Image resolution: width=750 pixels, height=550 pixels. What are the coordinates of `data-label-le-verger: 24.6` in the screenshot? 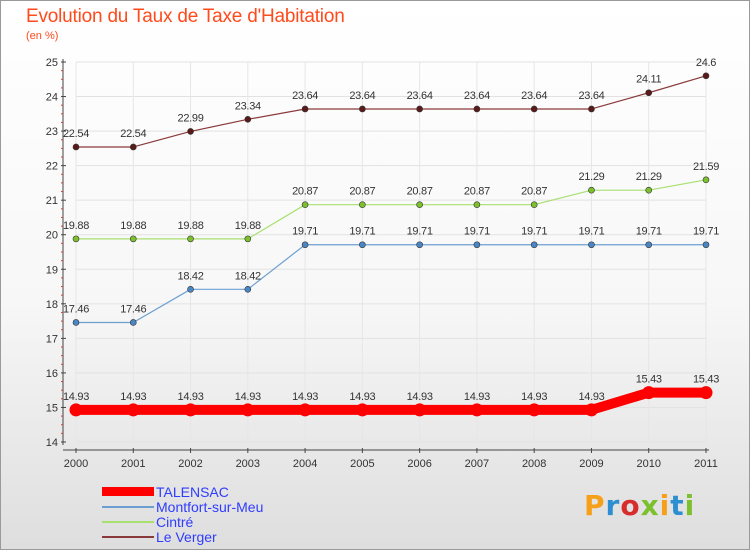 It's located at (706, 63).